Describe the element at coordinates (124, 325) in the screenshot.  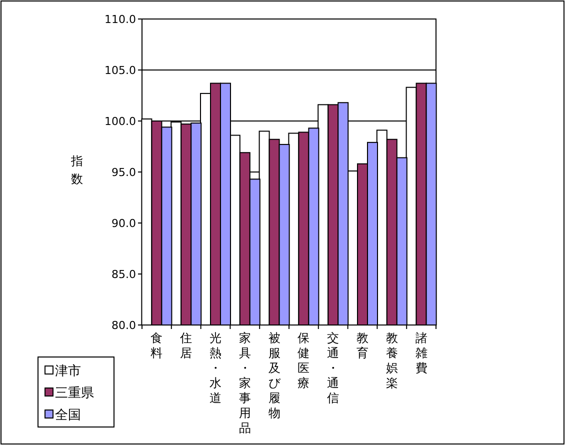
I see `y-tick-label: 80.0` at that location.